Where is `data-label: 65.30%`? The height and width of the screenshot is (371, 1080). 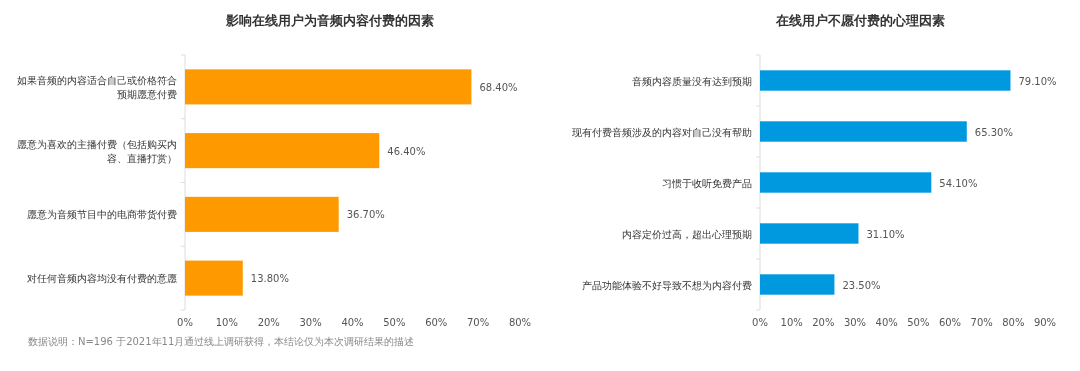 data-label: 65.30% is located at coordinates (993, 132).